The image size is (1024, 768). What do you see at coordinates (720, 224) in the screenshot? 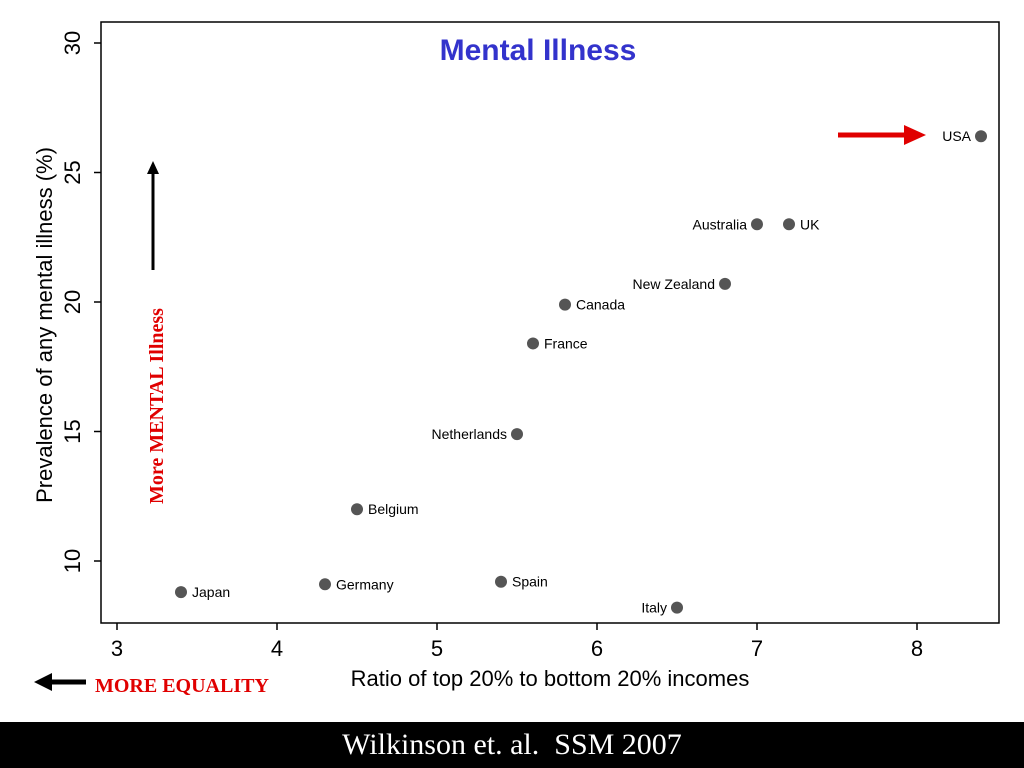
I see `point-label: Australia` at bounding box center [720, 224].